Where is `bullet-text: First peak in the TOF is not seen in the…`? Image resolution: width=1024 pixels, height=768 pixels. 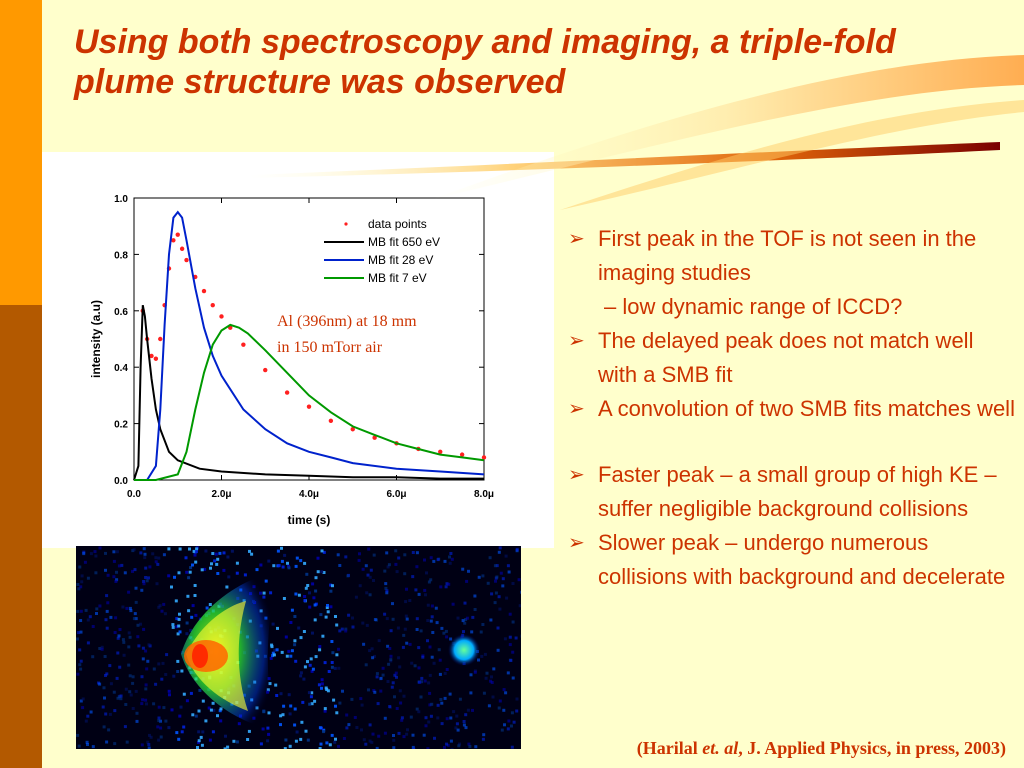
bullet-text: First peak in the TOF is not seen in the… is located at coordinates (787, 255).